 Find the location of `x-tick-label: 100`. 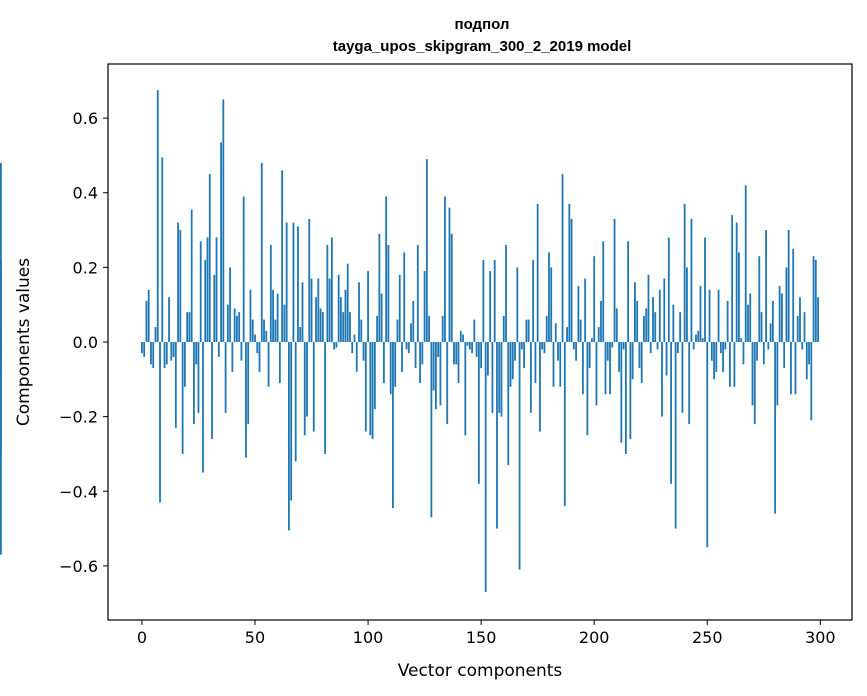

x-tick-label: 100 is located at coordinates (368, 637).